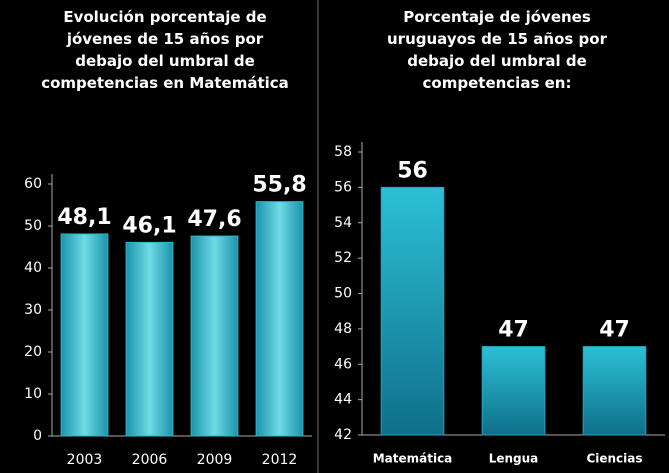 The width and height of the screenshot is (669, 473). What do you see at coordinates (33, 352) in the screenshot?
I see `y-tick-label: 20` at bounding box center [33, 352].